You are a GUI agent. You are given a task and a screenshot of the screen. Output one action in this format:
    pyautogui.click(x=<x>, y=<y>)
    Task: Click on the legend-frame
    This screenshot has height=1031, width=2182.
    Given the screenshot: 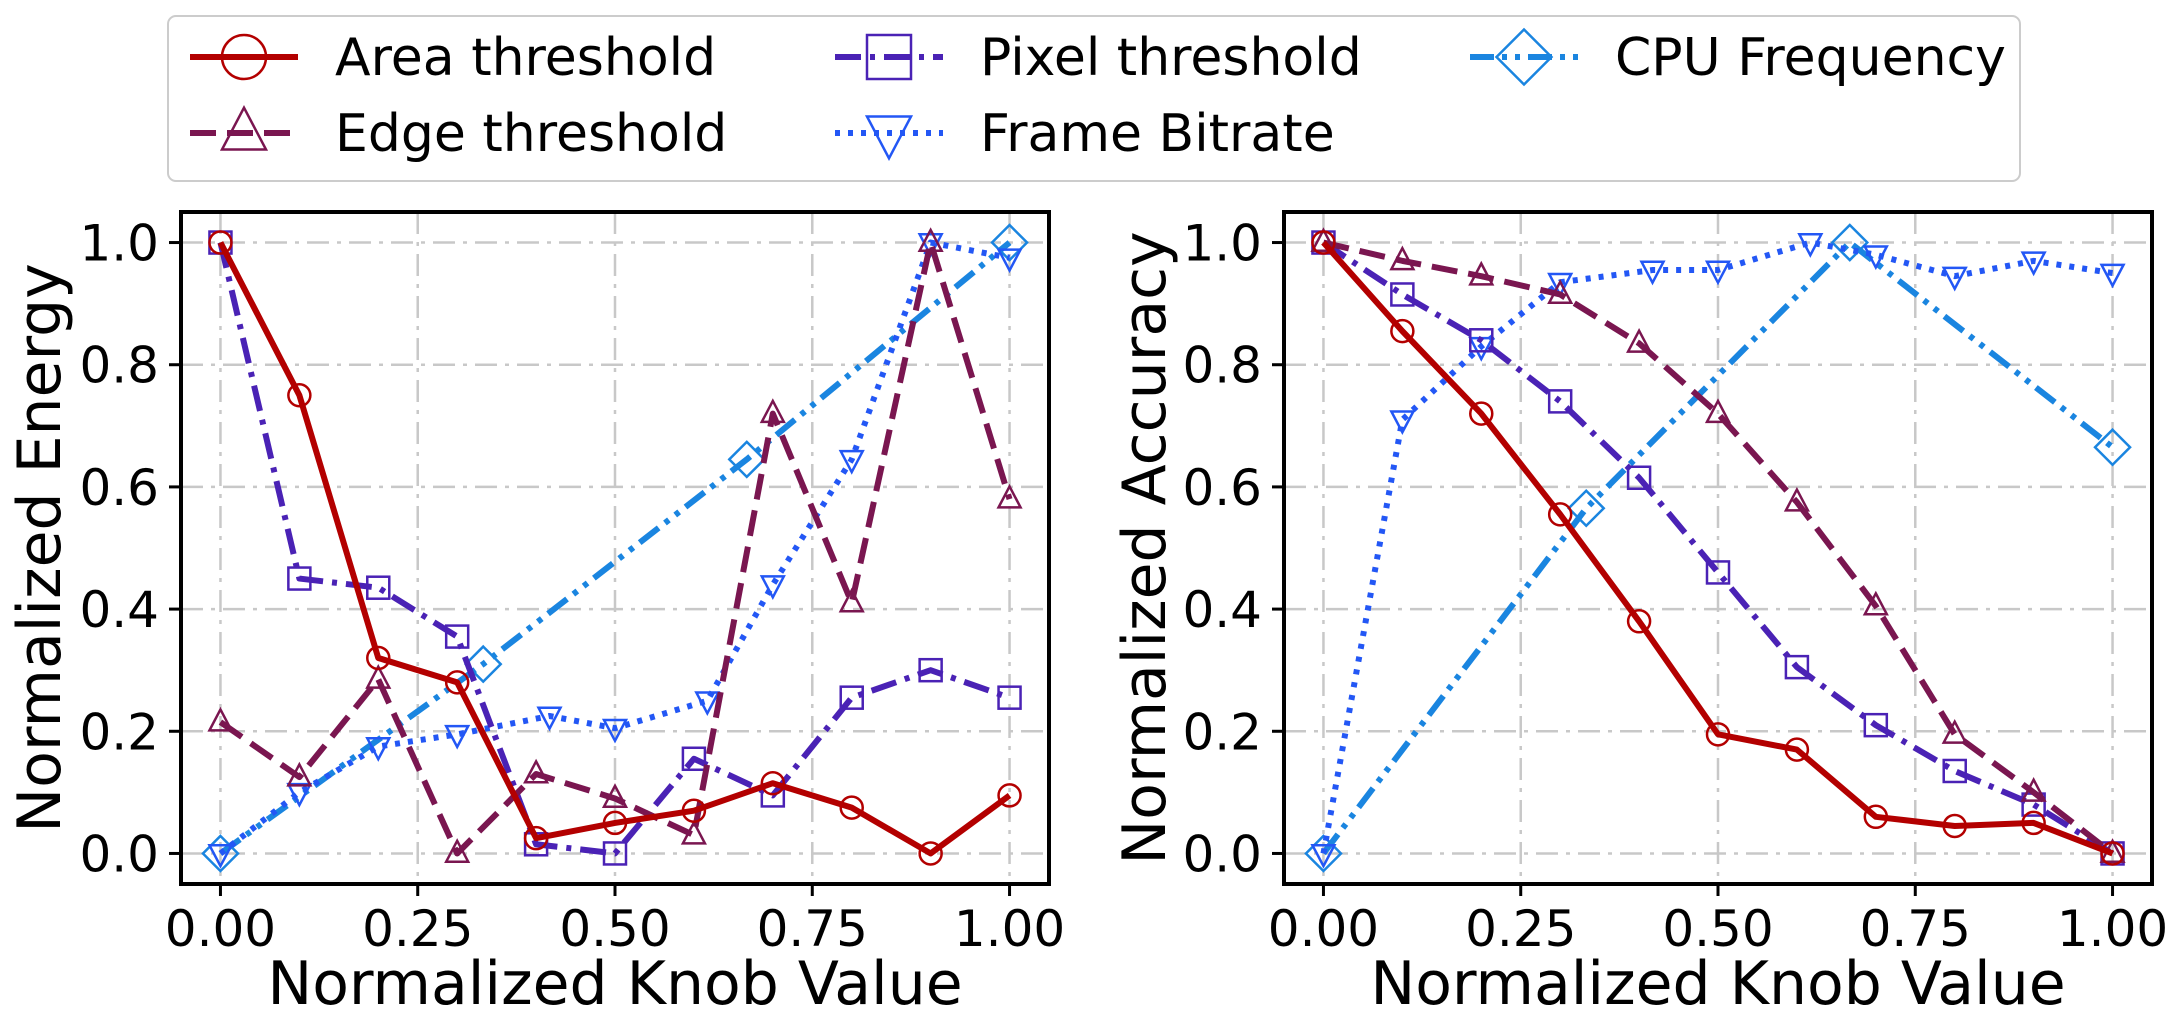 What is the action you would take?
    pyautogui.click(x=1094, y=98)
    